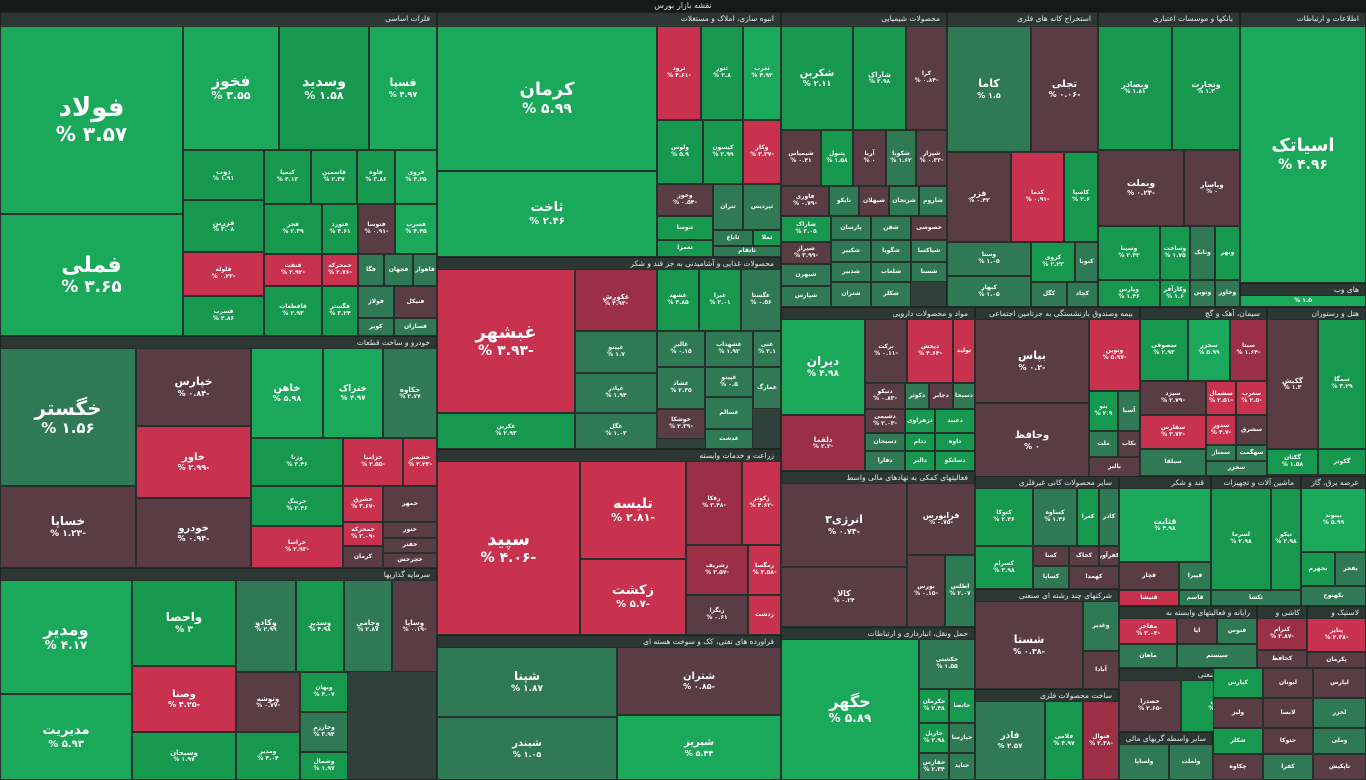 Image resolution: width=1366 pixels, height=780 pixels. I want to click on stock-tile: آریا ۰ %, so click(869, 158).